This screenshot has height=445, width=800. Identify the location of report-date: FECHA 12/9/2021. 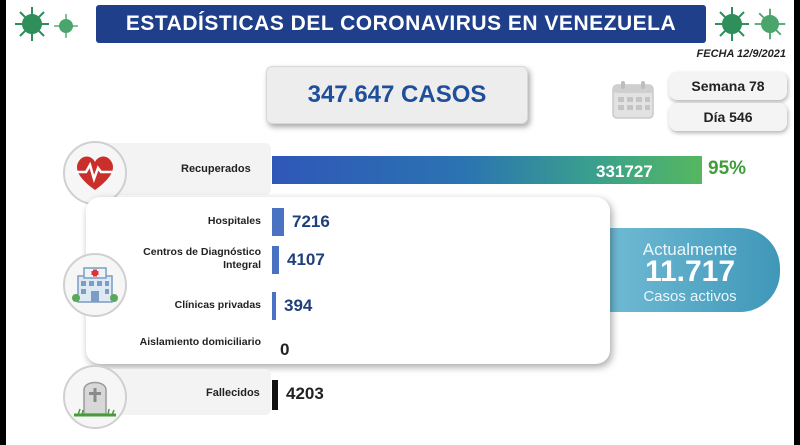
(741, 54).